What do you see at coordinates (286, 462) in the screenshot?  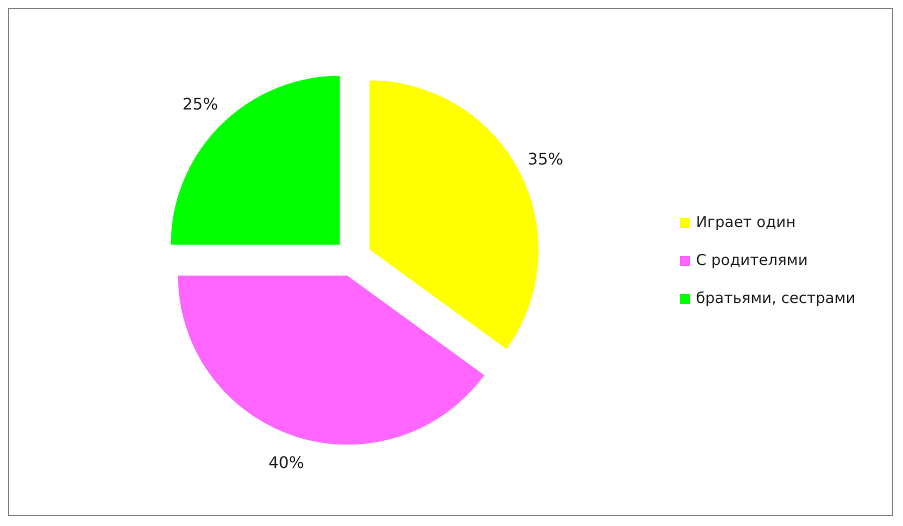 I see `data-label: 40%` at bounding box center [286, 462].